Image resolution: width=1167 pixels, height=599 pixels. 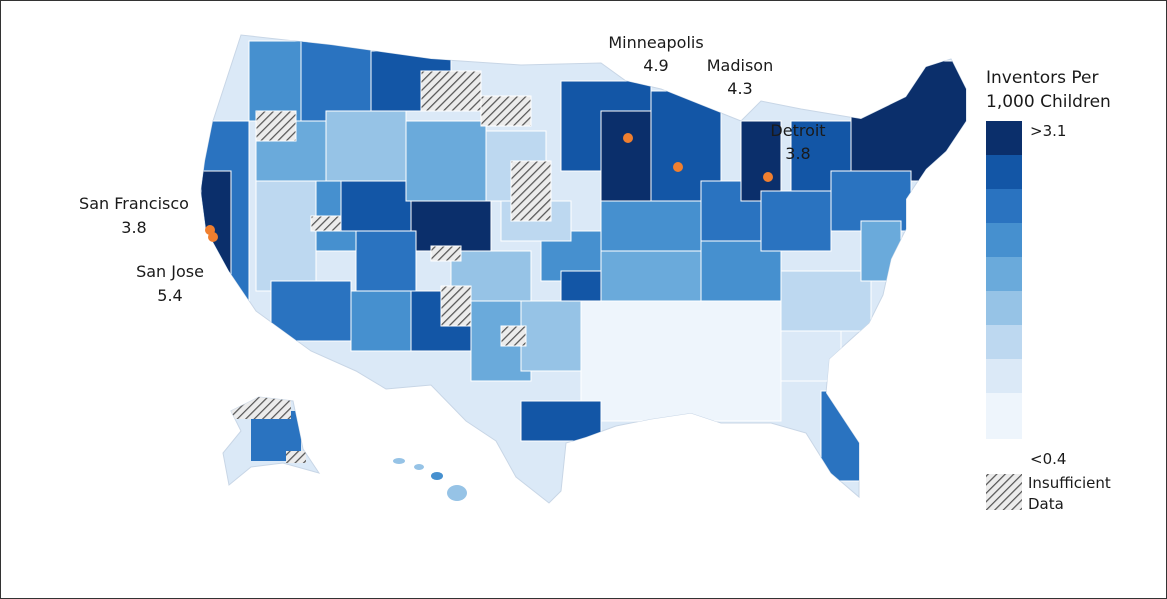 I want to click on san-francisco-name: San Francisco, so click(x=134, y=203).